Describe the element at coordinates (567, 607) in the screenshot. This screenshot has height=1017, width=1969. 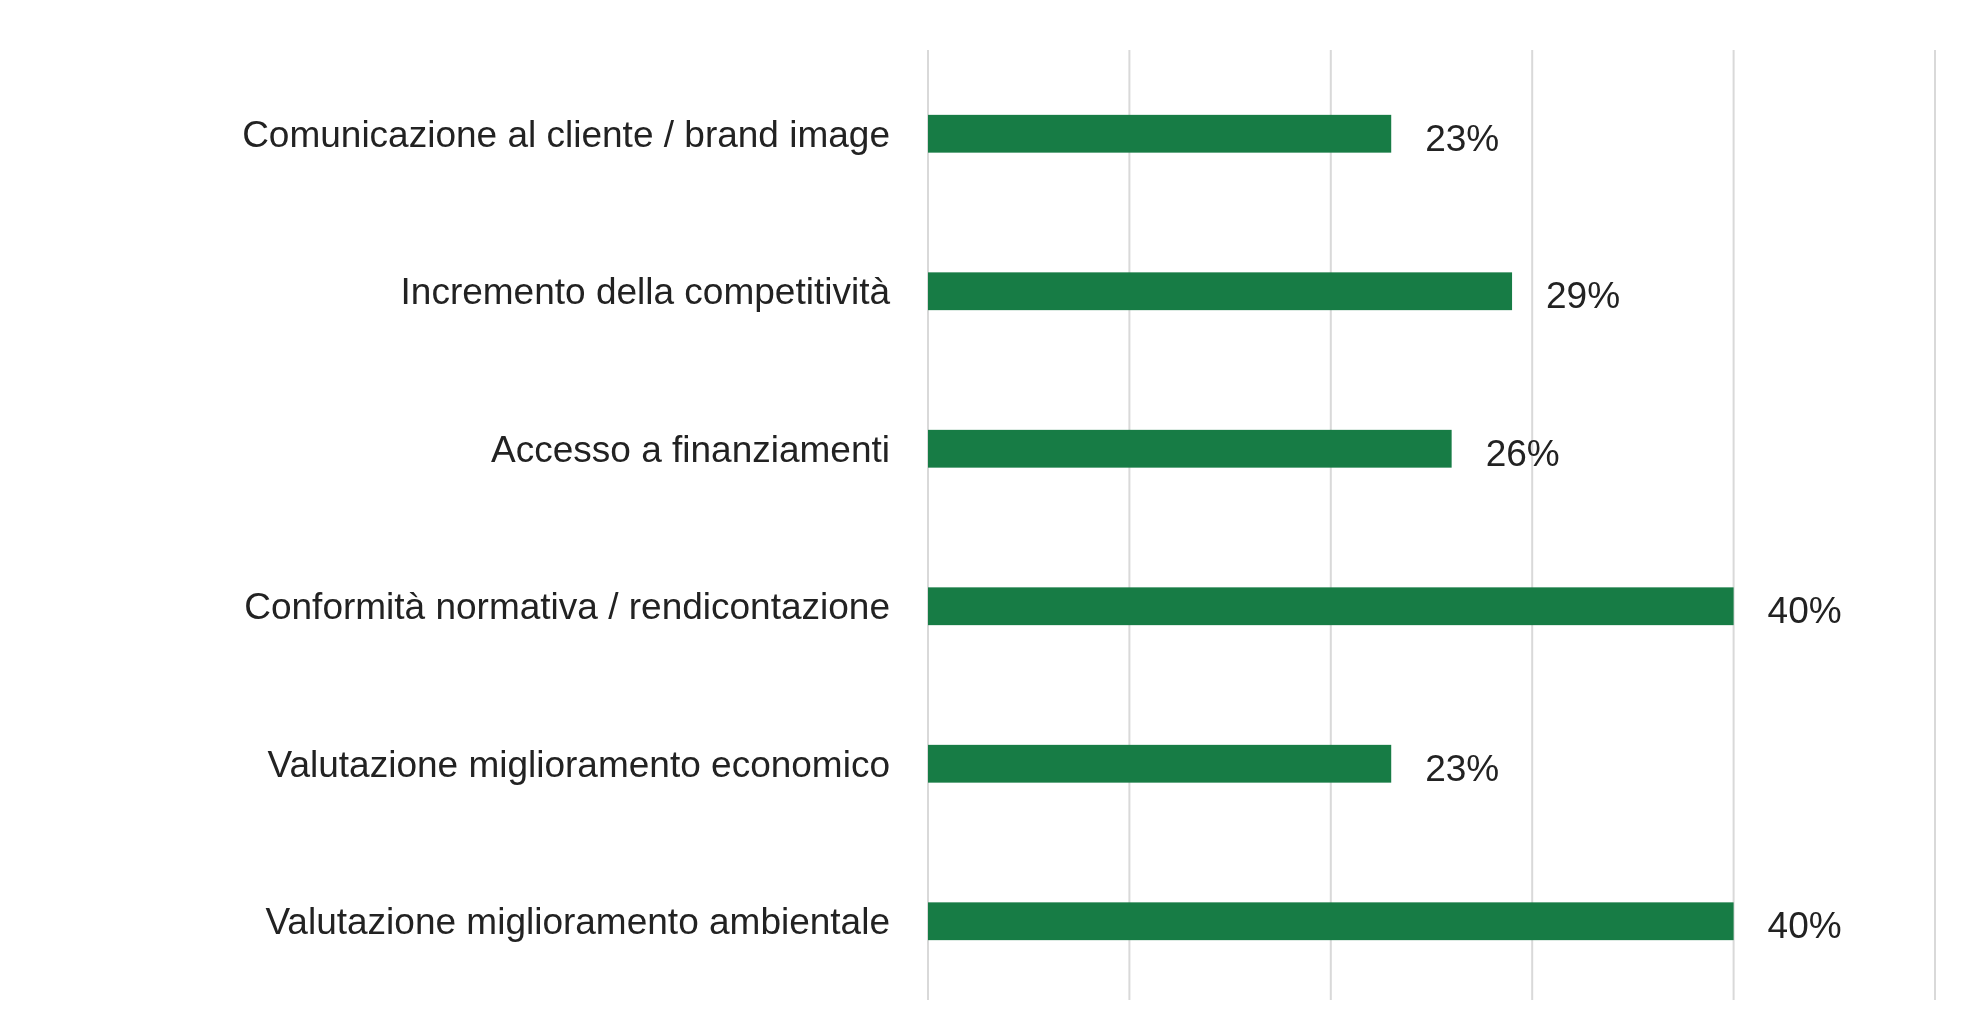
I see `y-tick-label: Conformità normativa / rendicontazione` at that location.